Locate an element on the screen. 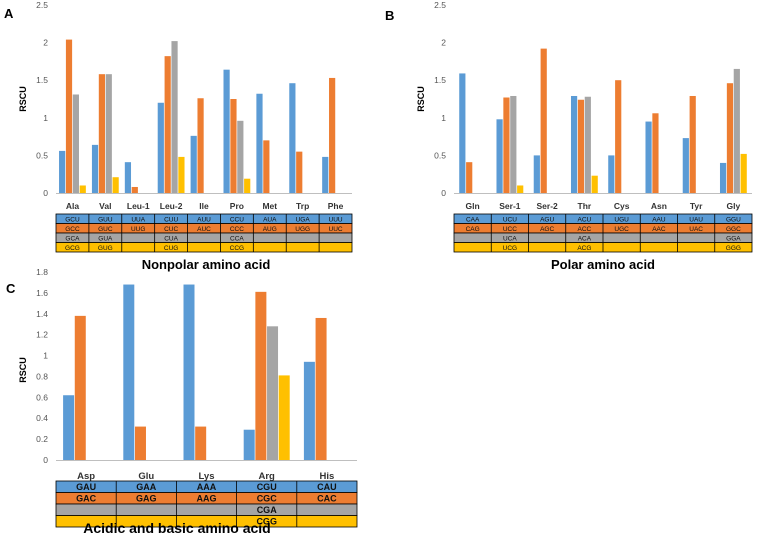  codon-cell: AAC is located at coordinates (659, 229).